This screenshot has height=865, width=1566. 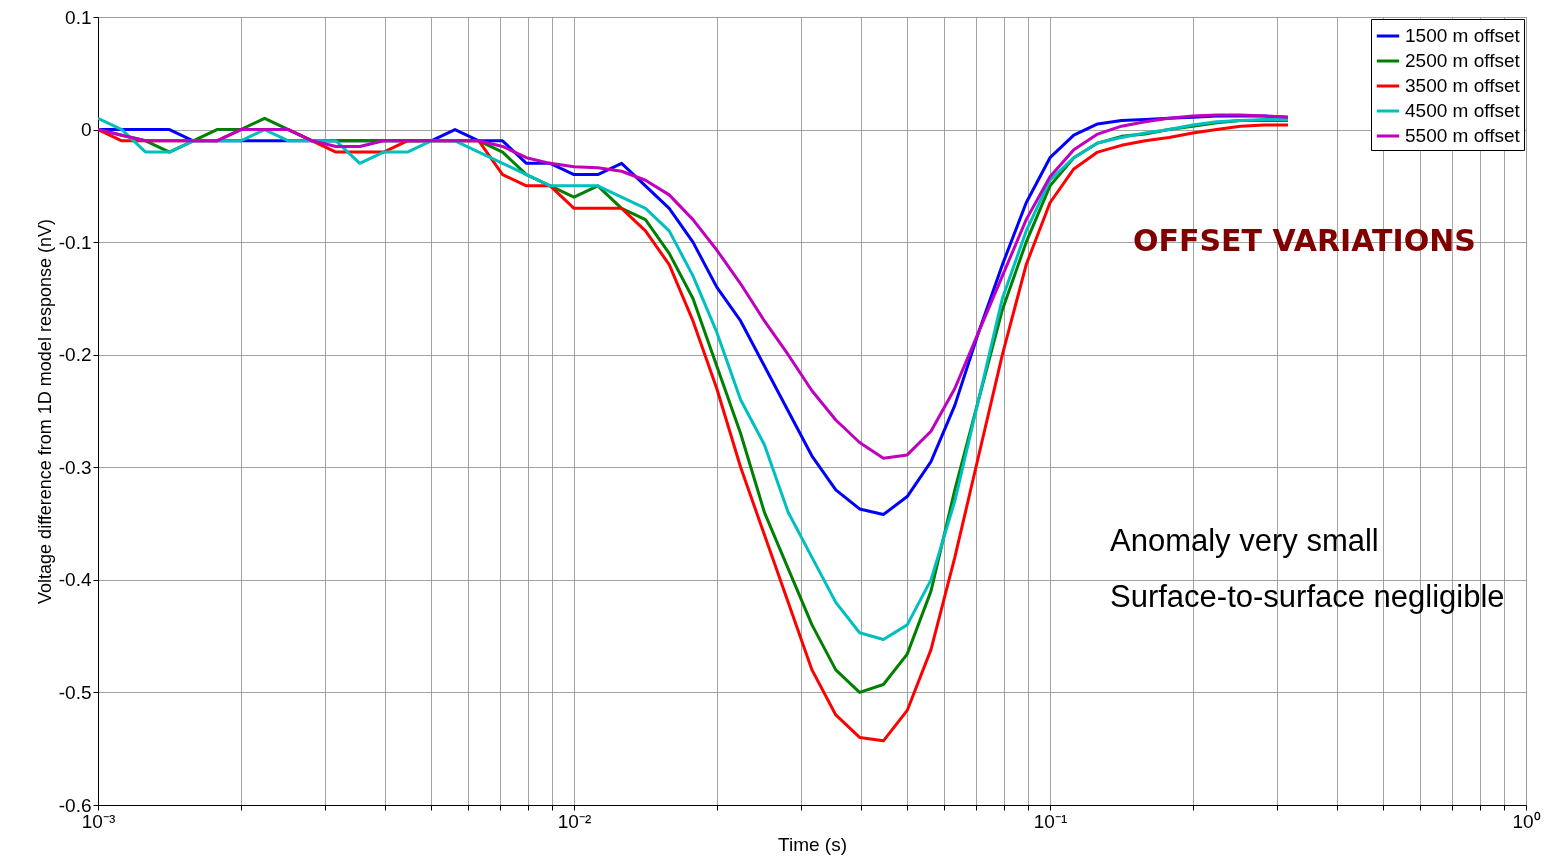 What do you see at coordinates (44, 411) in the screenshot?
I see `y-axis-title: Voltage difference from 1D model response (nV)` at bounding box center [44, 411].